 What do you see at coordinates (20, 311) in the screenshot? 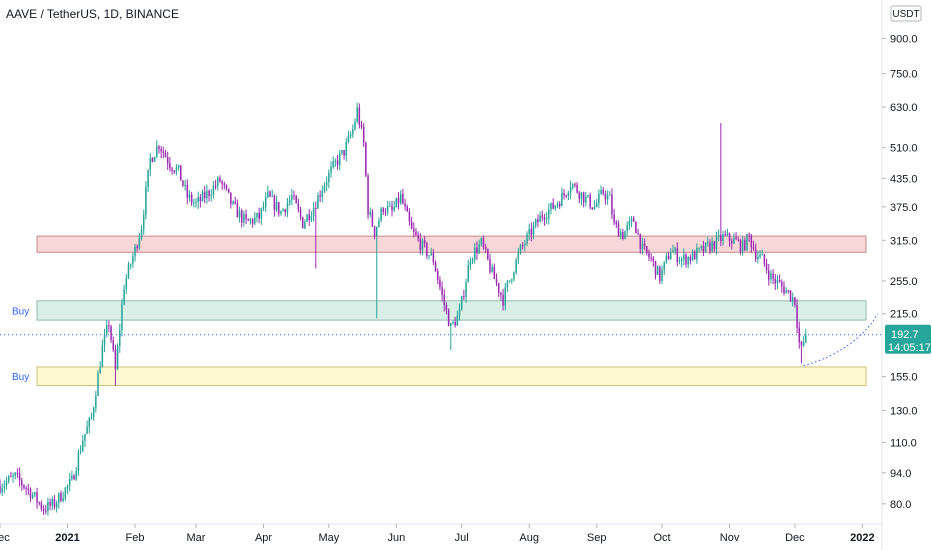
I see `zone-label-support-1: Buy` at bounding box center [20, 311].